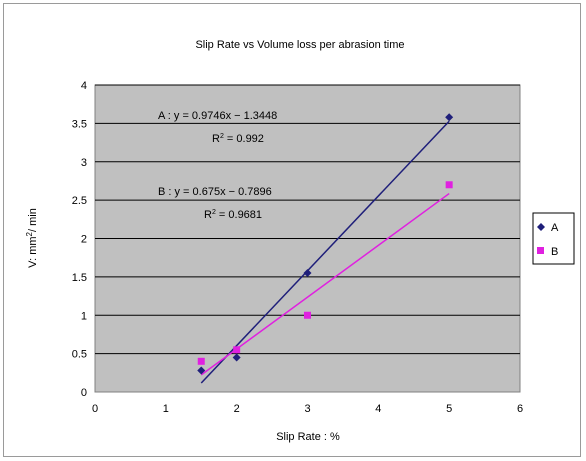 The height and width of the screenshot is (461, 586). Describe the element at coordinates (244, 139) in the screenshot. I see `annotation-a-r2-post: = 0.992` at that location.